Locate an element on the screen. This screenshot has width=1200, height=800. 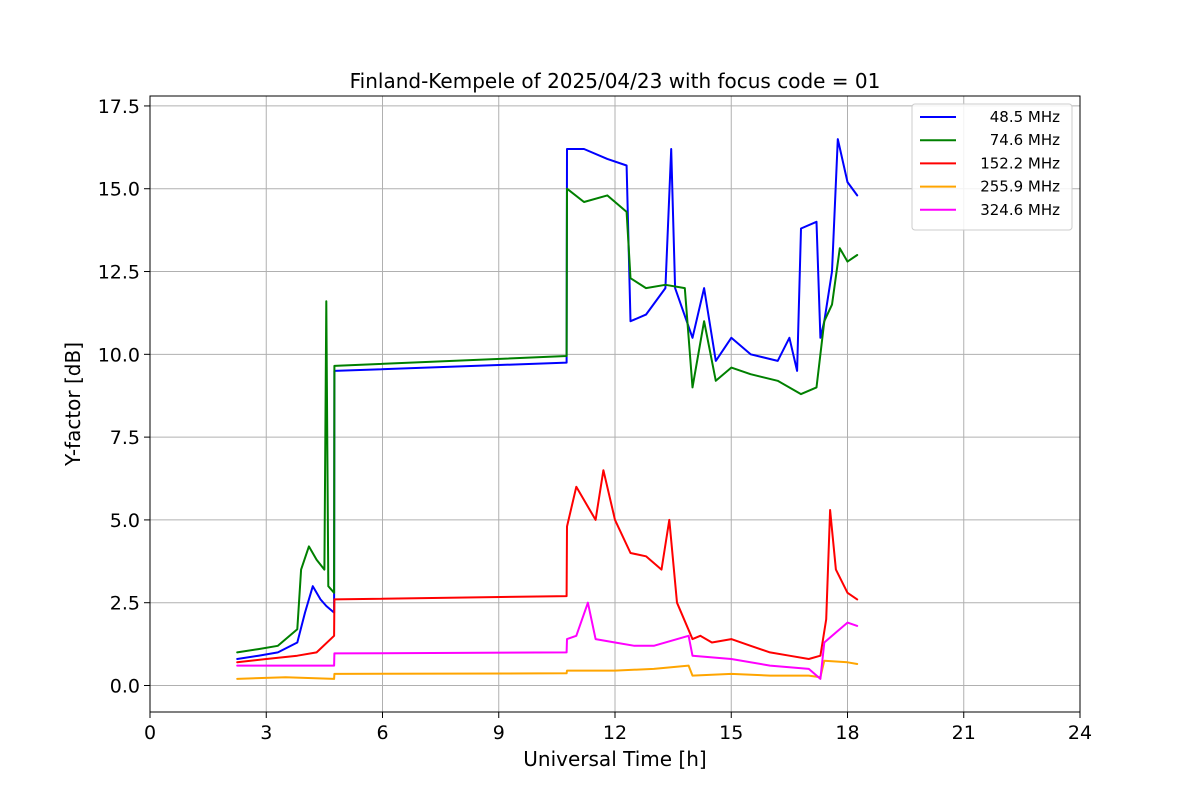
x-axis: 0 3 6 9 12 15 18 21 24 is located at coordinates (618, 728).